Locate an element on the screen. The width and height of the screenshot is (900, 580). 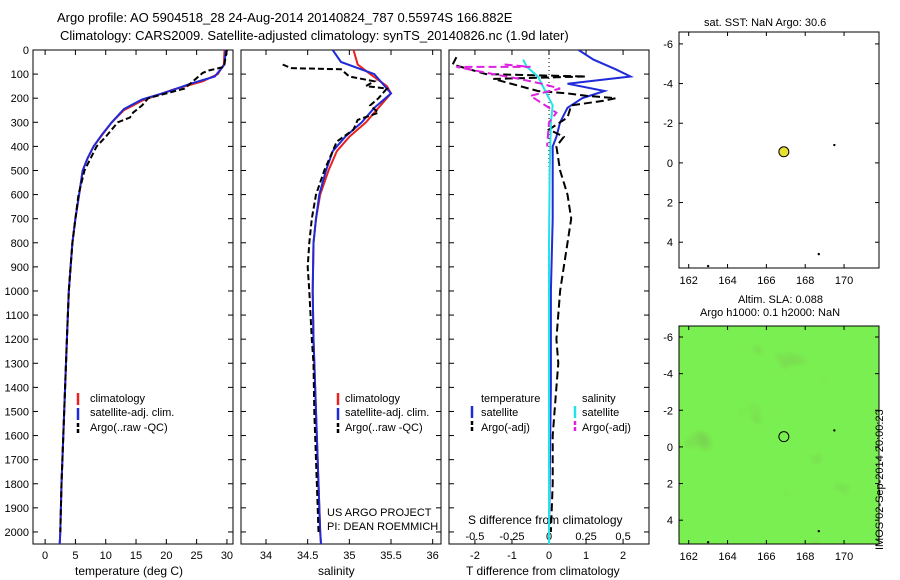
y-tick-label: 1800 is located at coordinates (17, 485).